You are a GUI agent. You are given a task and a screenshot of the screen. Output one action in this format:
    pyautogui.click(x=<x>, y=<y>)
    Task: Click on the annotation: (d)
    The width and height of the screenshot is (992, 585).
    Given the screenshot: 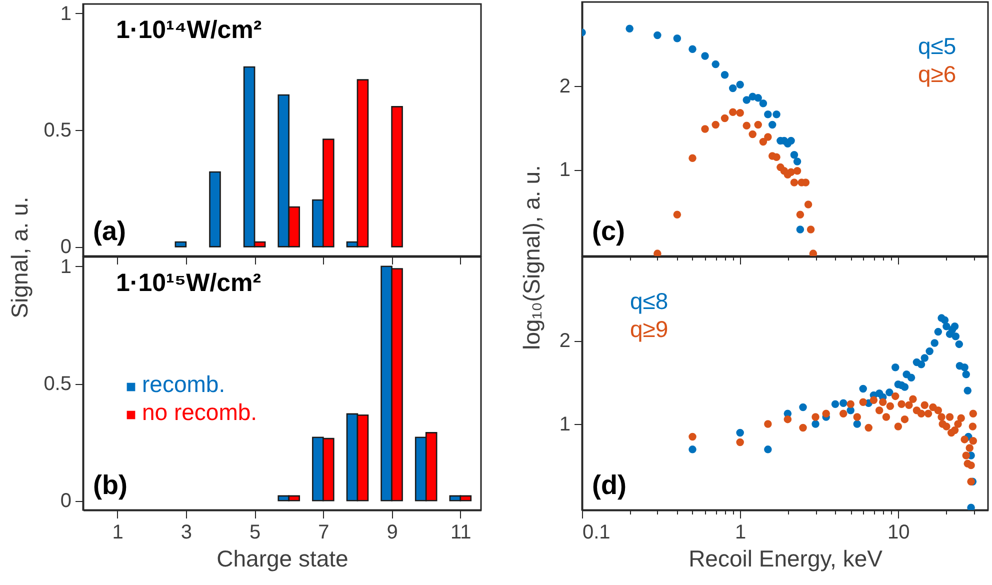 What is the action you would take?
    pyautogui.click(x=609, y=485)
    